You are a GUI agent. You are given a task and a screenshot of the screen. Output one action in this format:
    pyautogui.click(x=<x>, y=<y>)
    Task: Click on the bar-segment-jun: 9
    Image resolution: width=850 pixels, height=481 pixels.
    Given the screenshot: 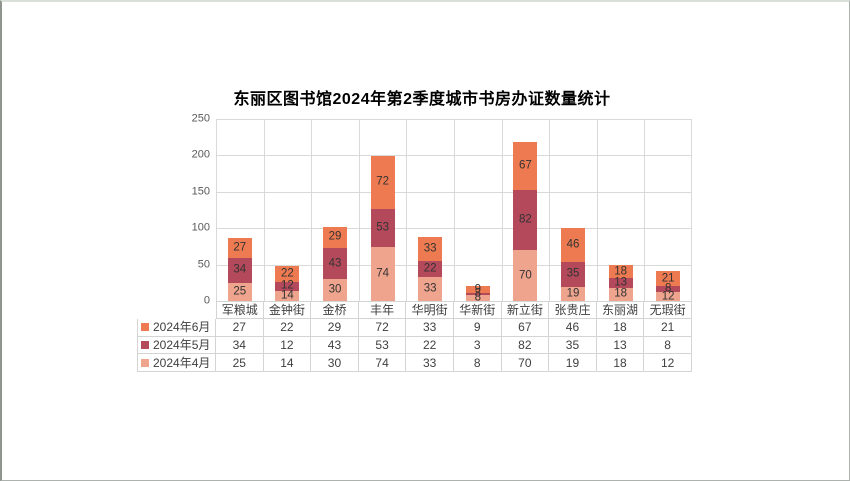 What is the action you would take?
    pyautogui.click(x=477, y=288)
    